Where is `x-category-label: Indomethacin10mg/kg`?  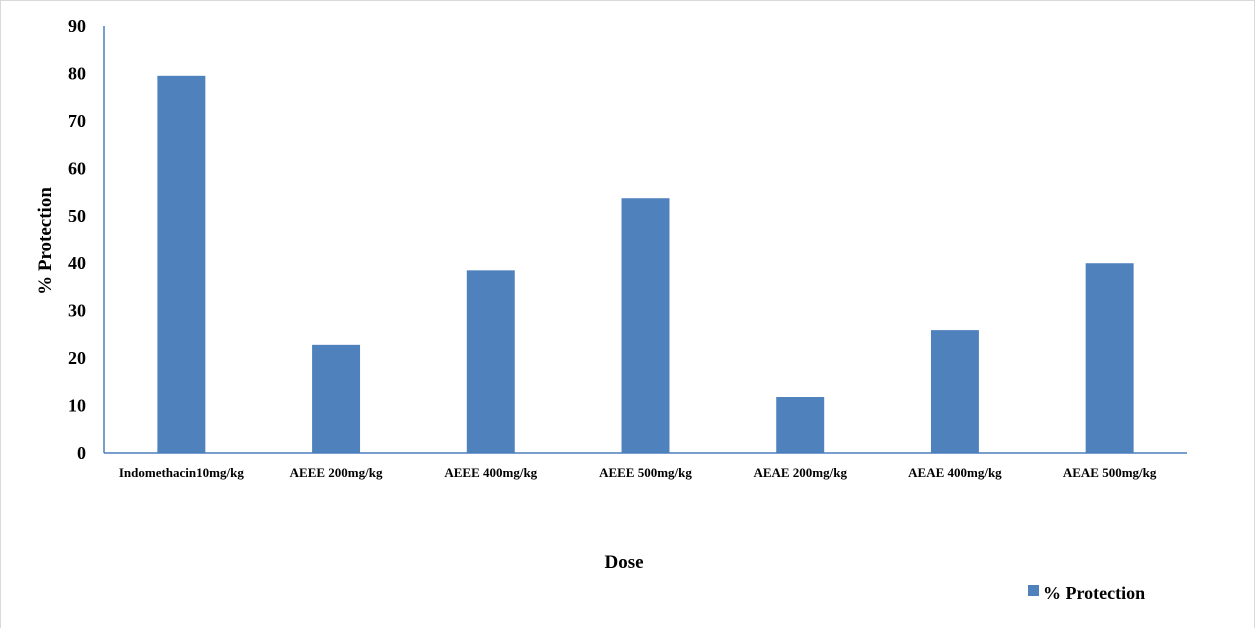 x-category-label: Indomethacin10mg/kg is located at coordinates (181, 472).